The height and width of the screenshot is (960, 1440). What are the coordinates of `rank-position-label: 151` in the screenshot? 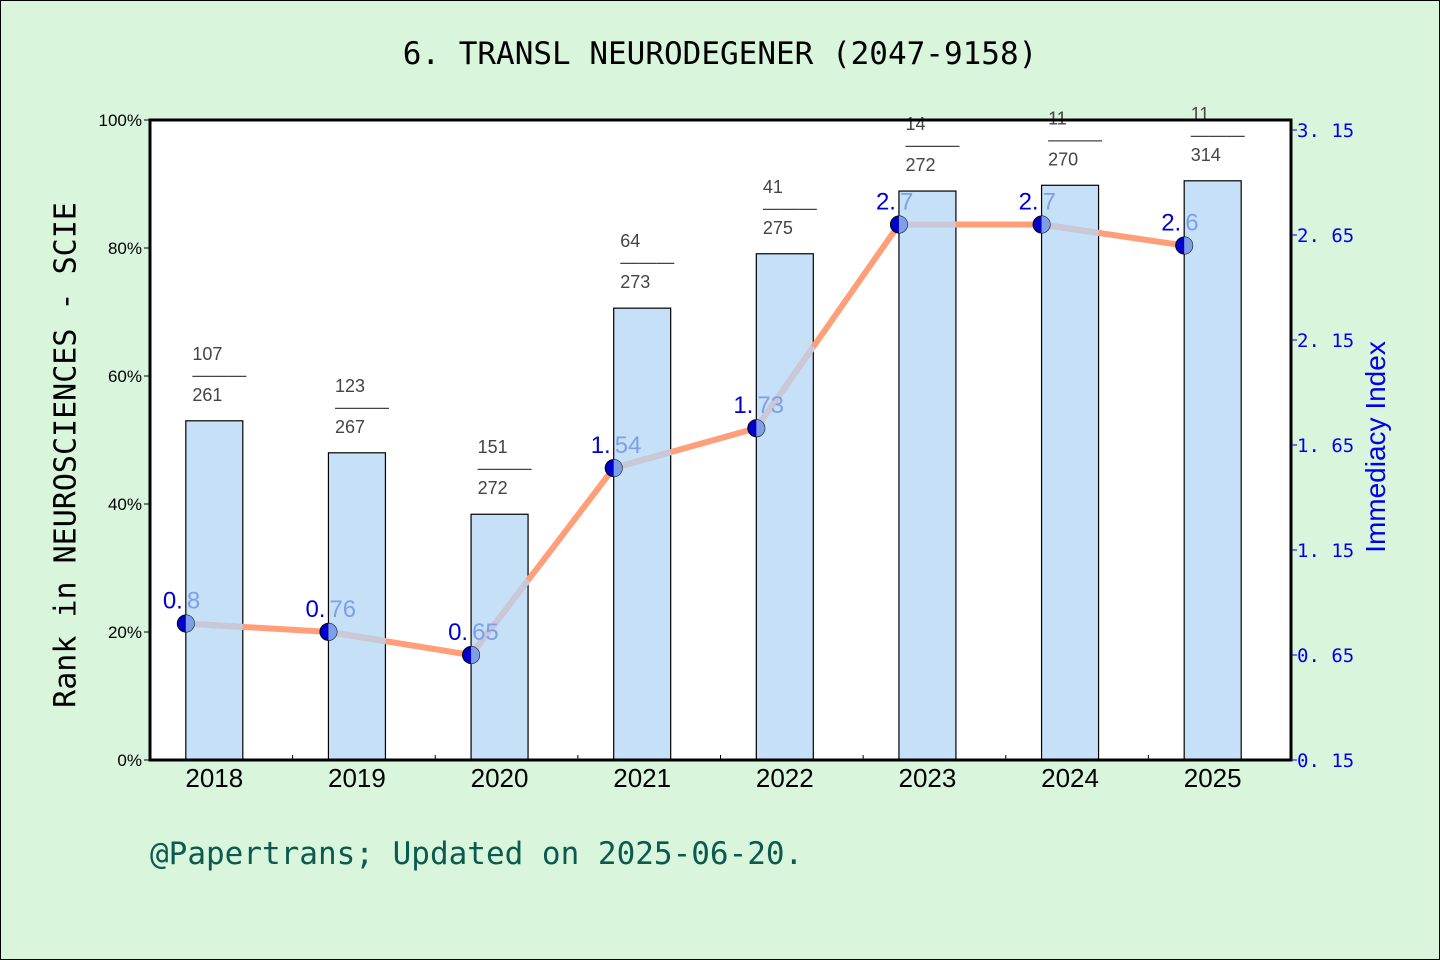 It's located at (493, 447).